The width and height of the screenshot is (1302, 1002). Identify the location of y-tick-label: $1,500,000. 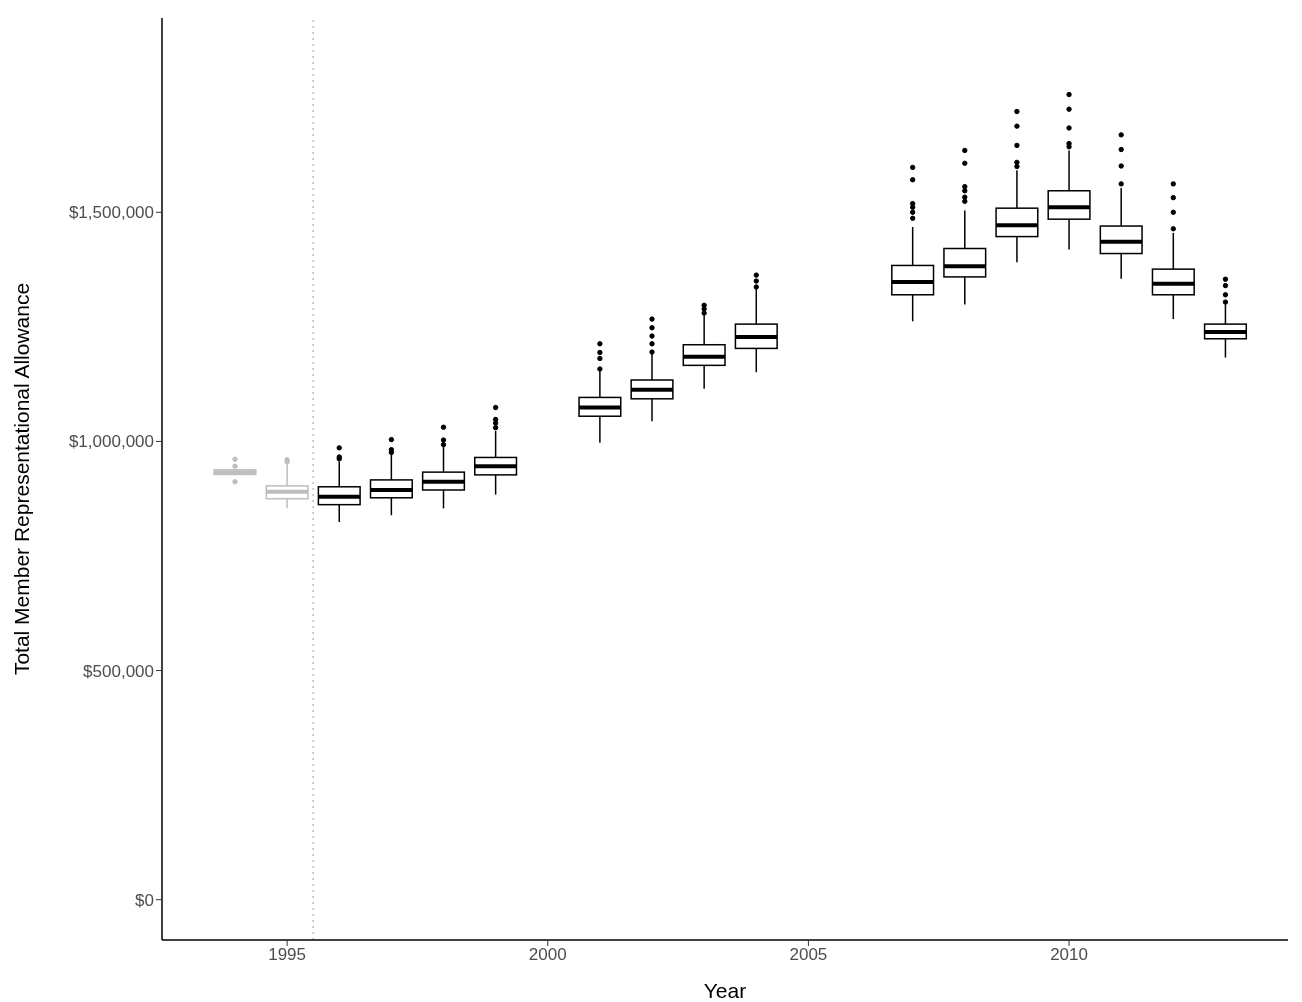
(111, 213).